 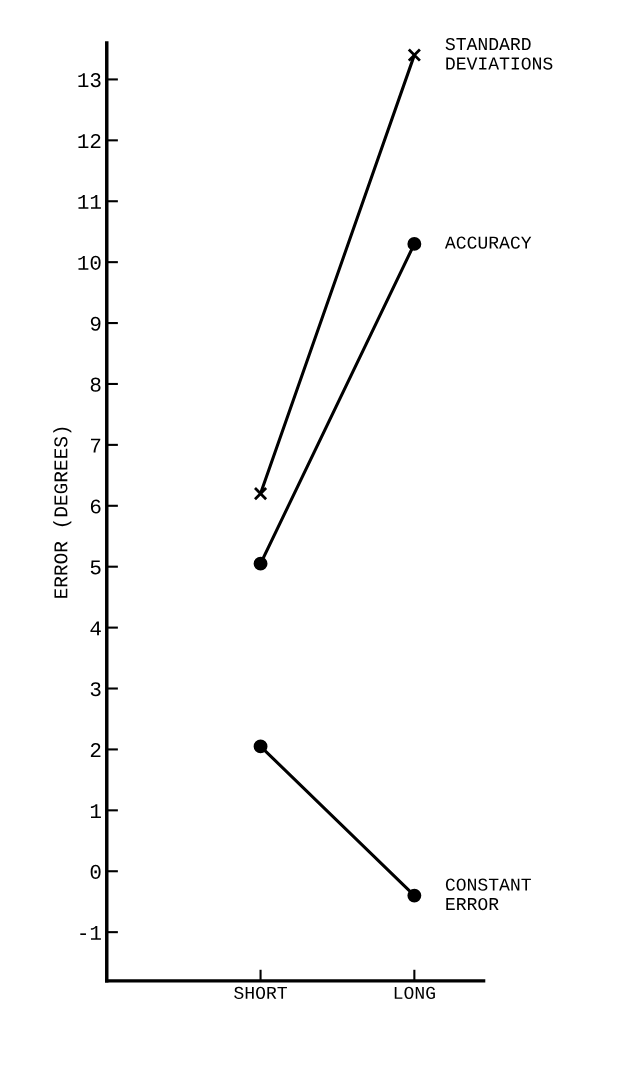 What do you see at coordinates (499, 53) in the screenshot?
I see `series-label: STANDARD DEVIATIONS` at bounding box center [499, 53].